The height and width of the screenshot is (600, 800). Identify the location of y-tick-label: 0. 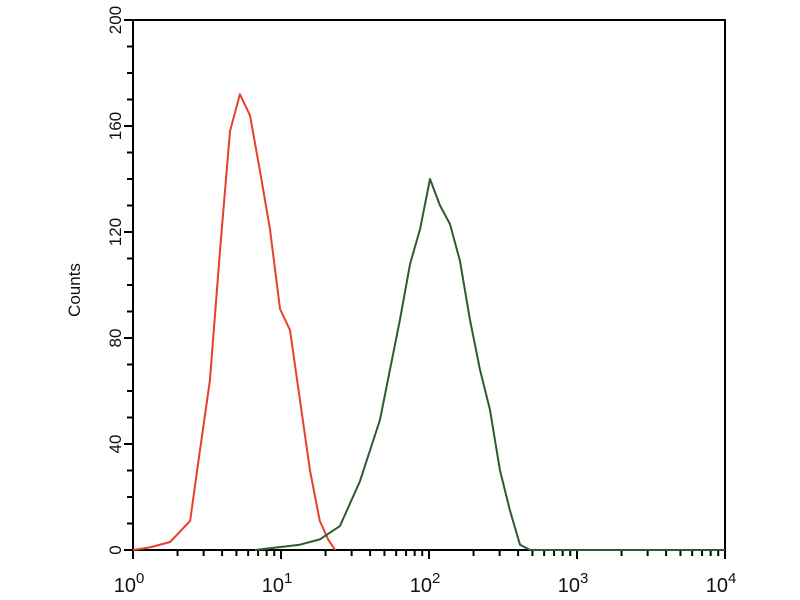
(115, 549).